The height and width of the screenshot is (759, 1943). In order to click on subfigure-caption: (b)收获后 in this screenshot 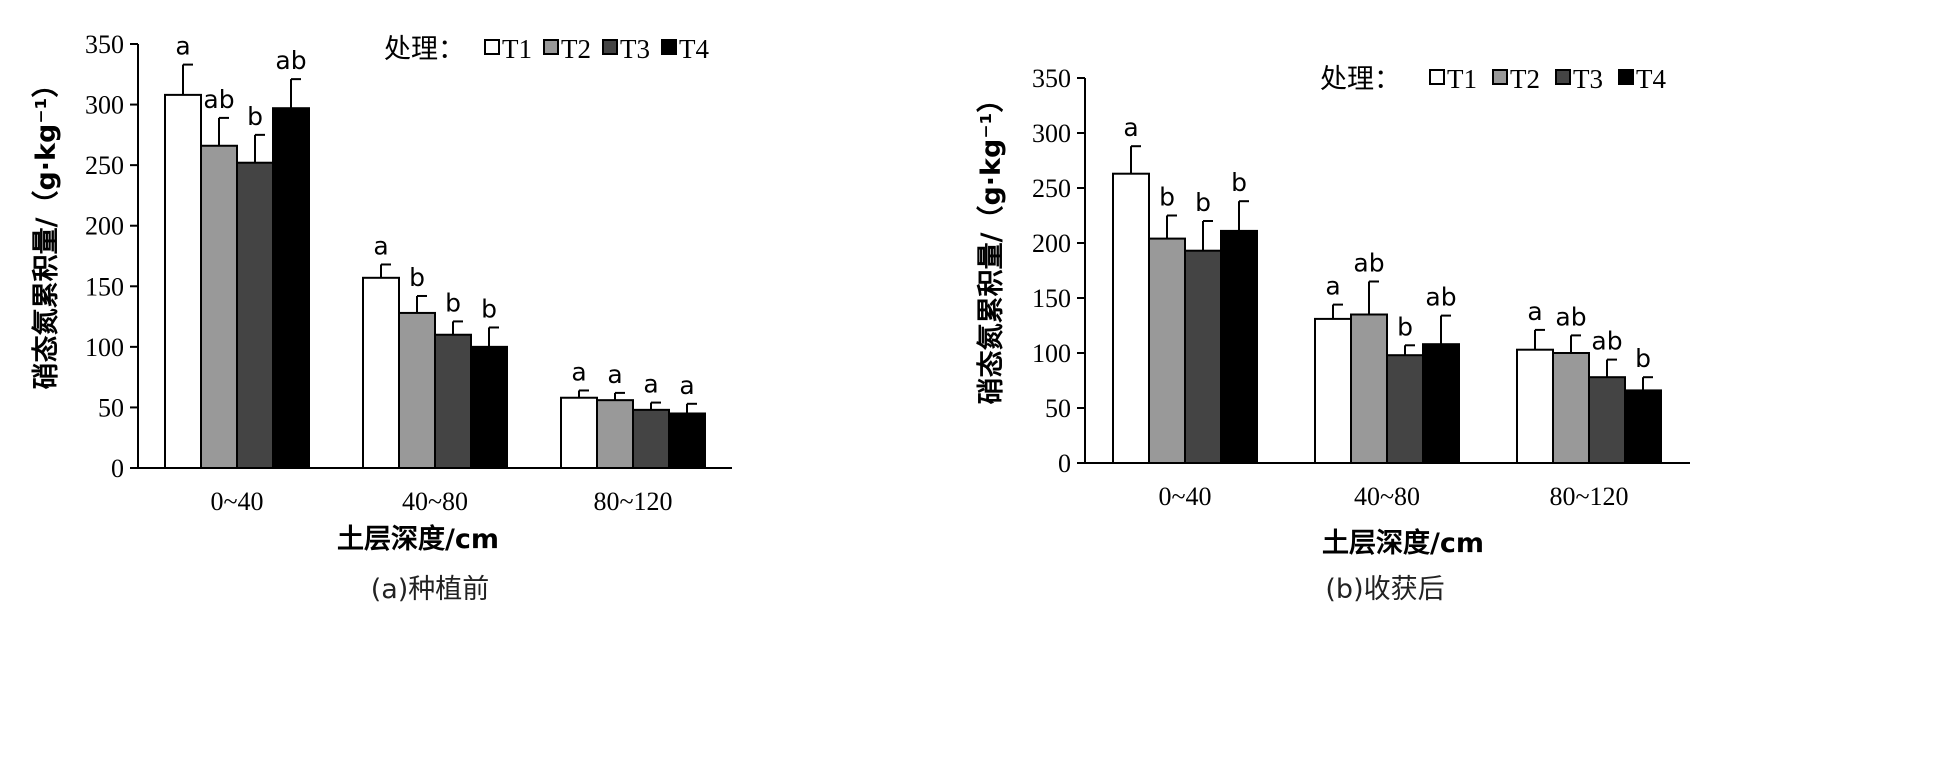, I will do `click(1384, 589)`.